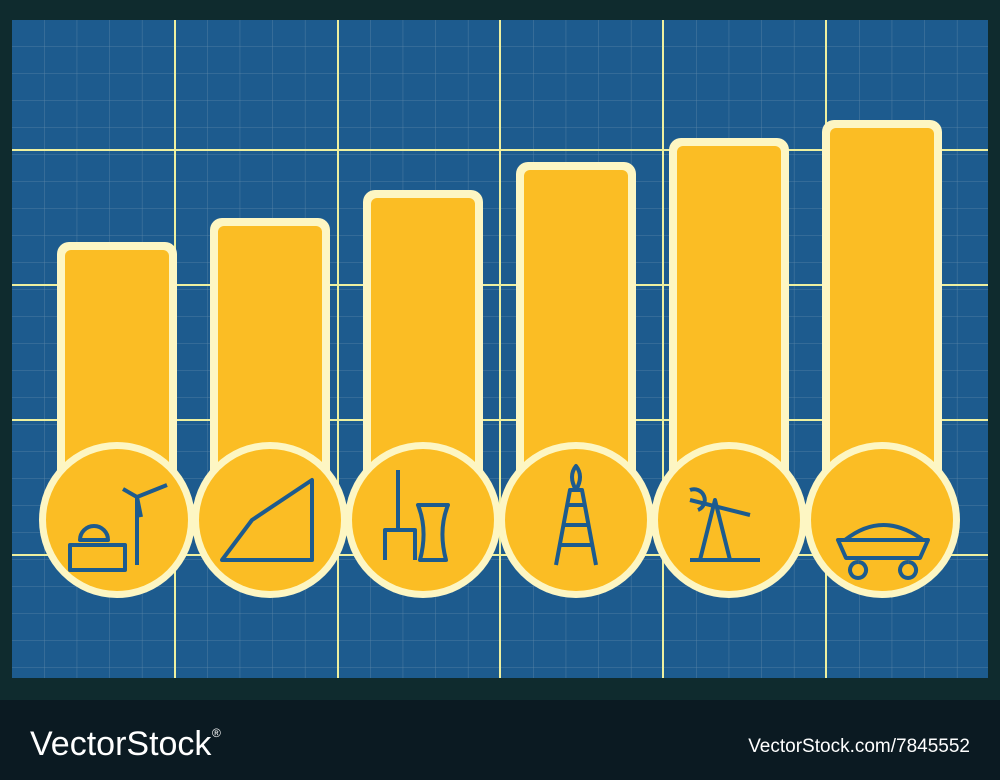  Describe the element at coordinates (500, 740) in the screenshot. I see `watermark-bar` at that location.